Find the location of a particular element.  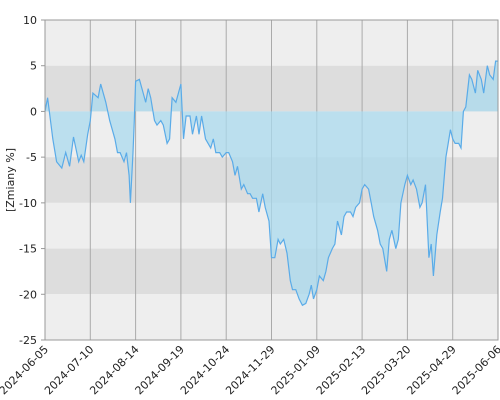

y-axis-label: [Zmiany %] is located at coordinates (10, 180).